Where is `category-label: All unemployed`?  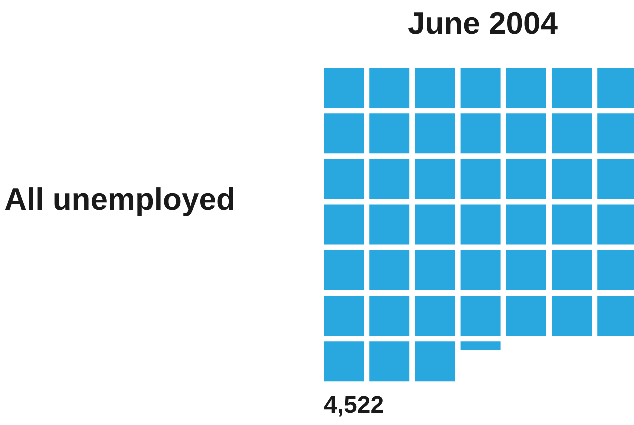 category-label: All unemployed is located at coordinates (120, 200).